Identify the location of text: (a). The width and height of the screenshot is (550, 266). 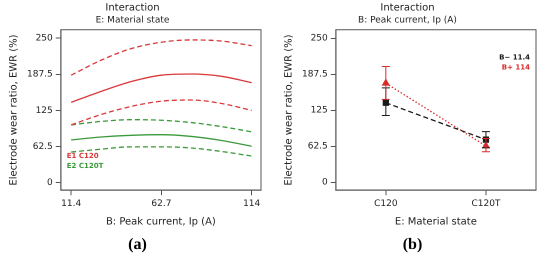
(137, 245).